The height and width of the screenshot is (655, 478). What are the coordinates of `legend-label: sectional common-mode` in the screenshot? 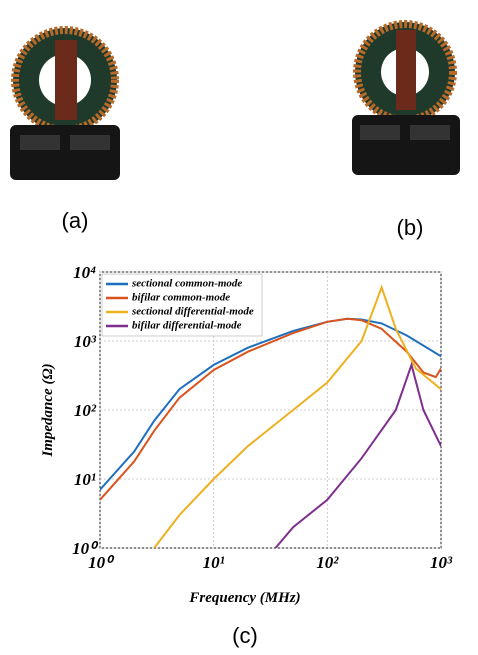 It's located at (186, 284).